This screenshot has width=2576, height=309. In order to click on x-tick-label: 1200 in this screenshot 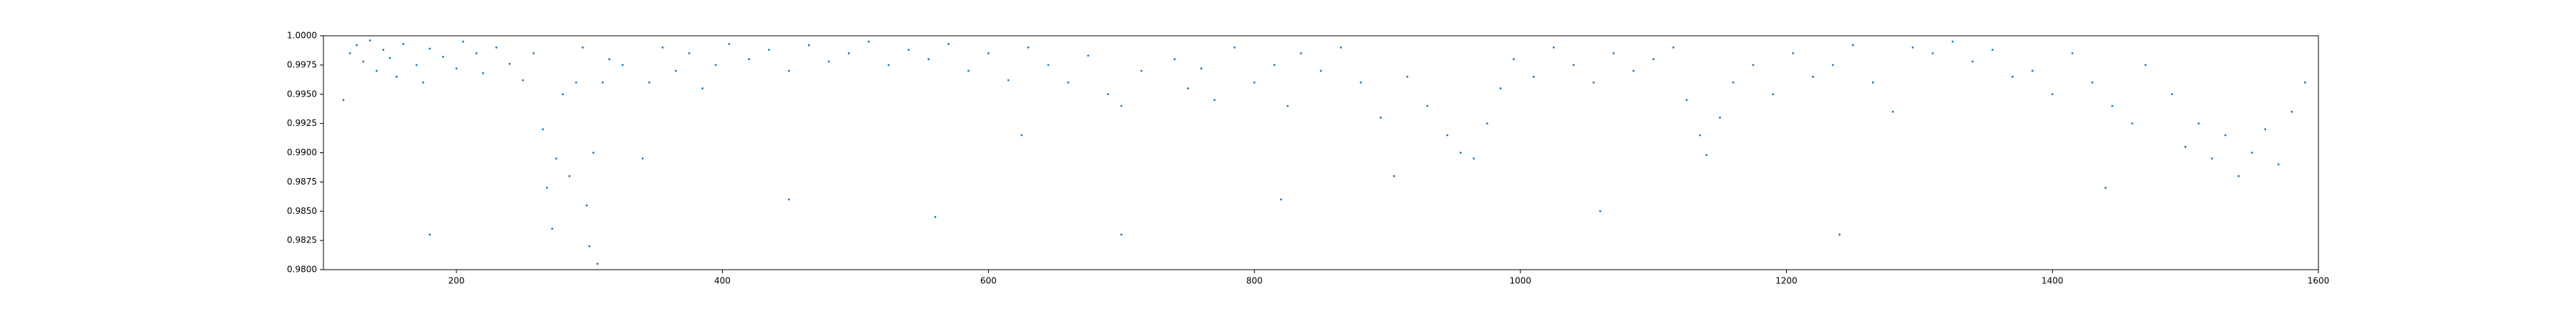, I will do `click(1786, 281)`.